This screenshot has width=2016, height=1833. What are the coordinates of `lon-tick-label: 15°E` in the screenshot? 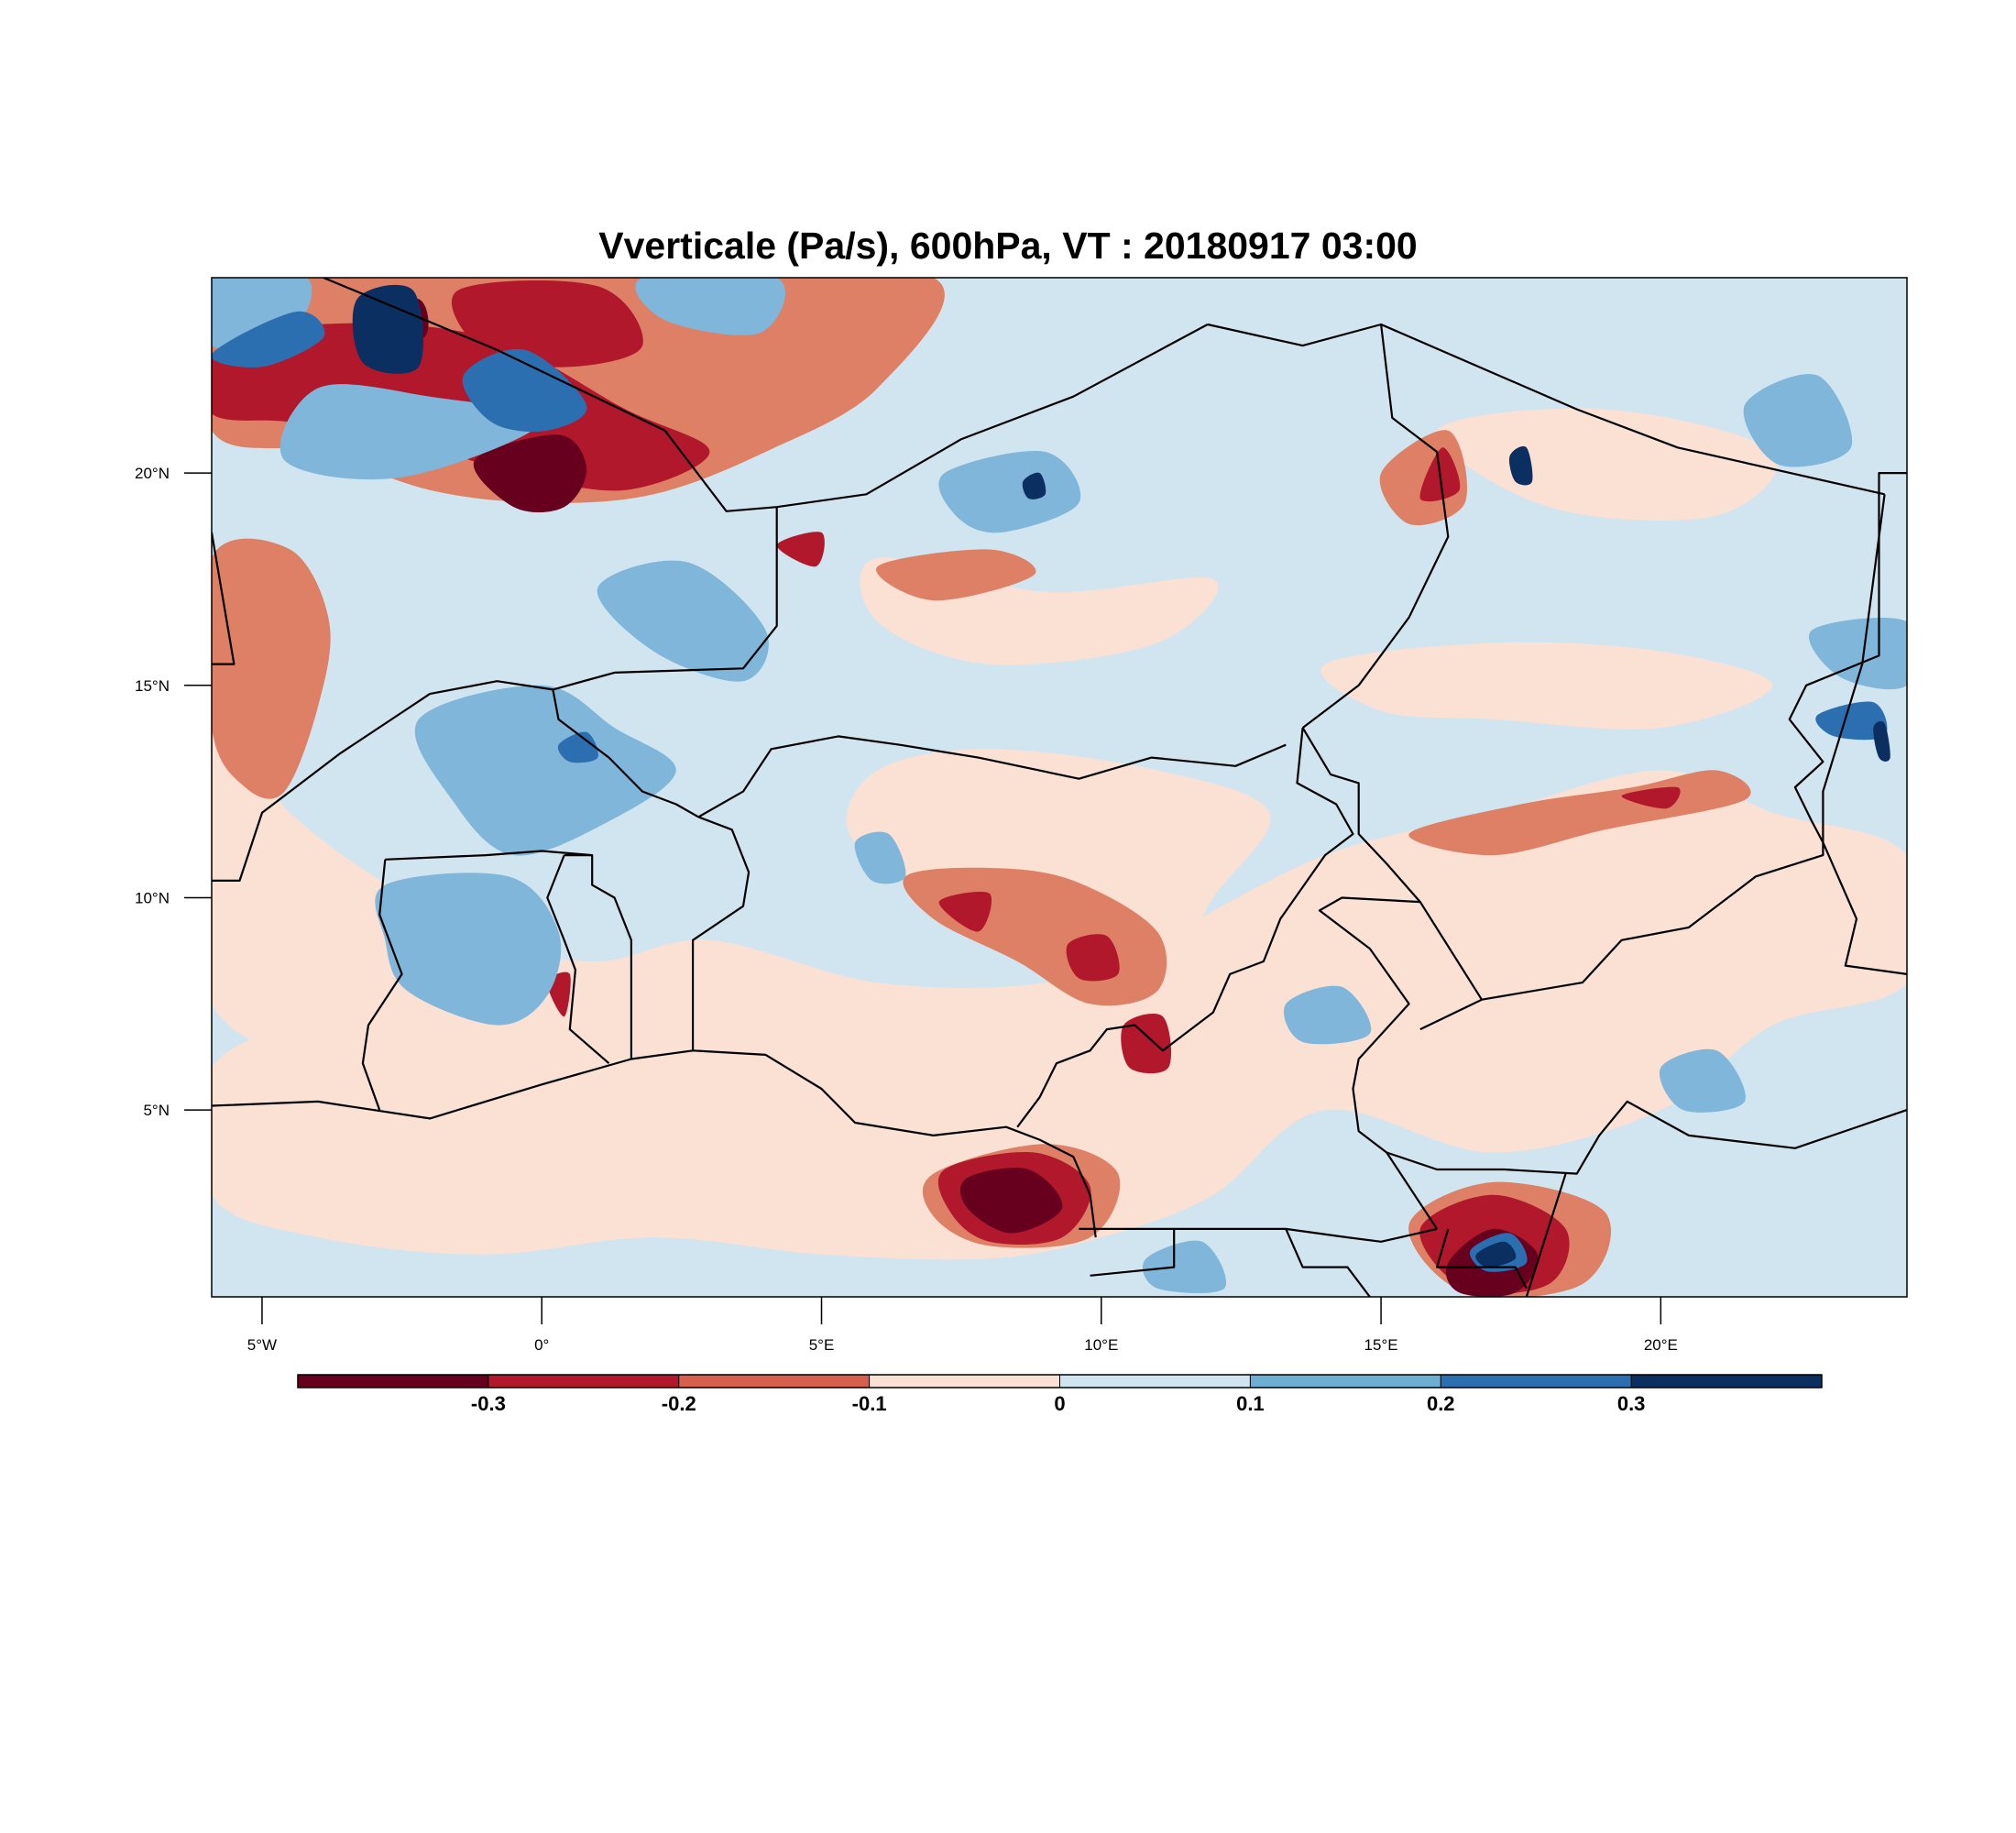 It's located at (1381, 1345).